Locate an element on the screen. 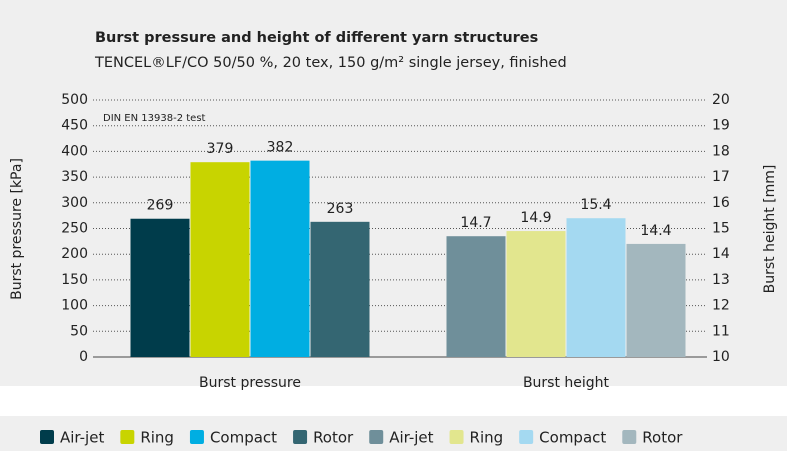 The width and height of the screenshot is (787, 451). y2-tick-label: 17 is located at coordinates (721, 177).